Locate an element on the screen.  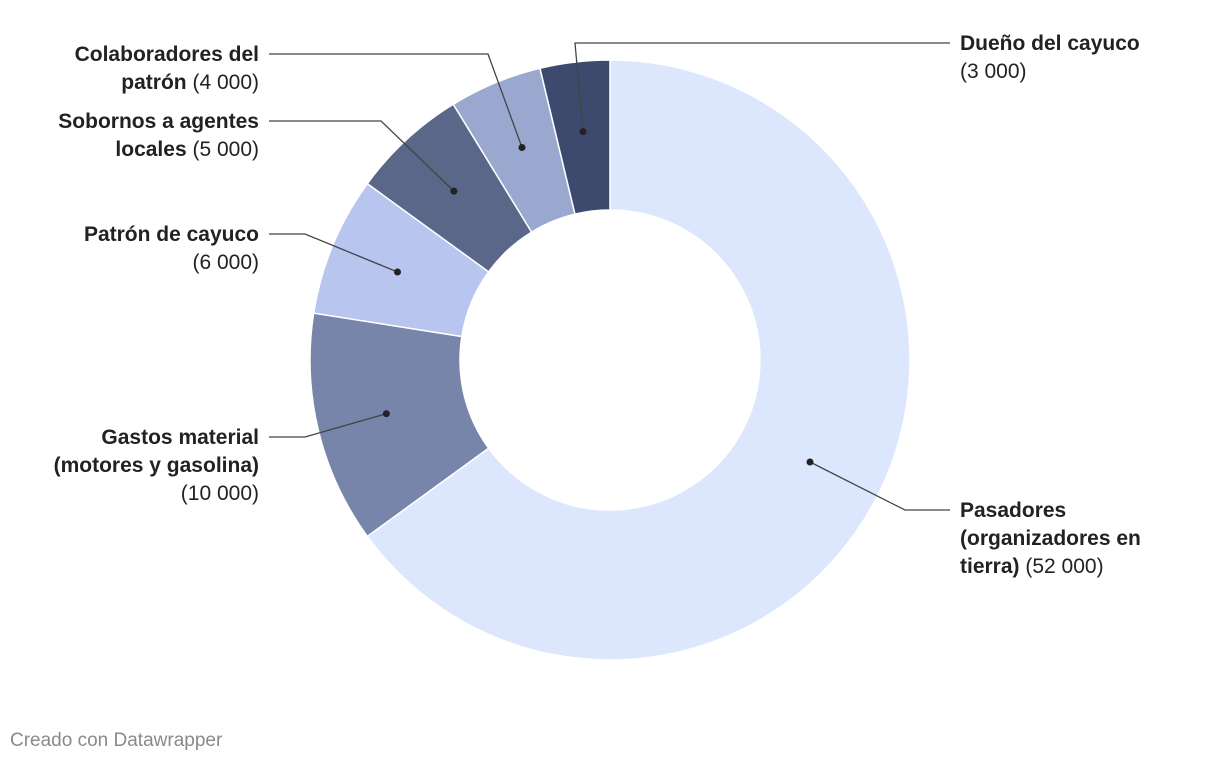
slice-label-name: Pasadores is located at coordinates (1013, 510).